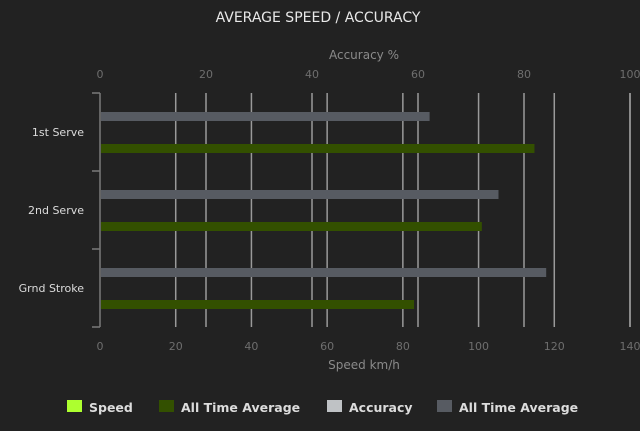 Image resolution: width=640 pixels, height=431 pixels. What do you see at coordinates (56, 210) in the screenshot?
I see `category-label: 2nd Serve` at bounding box center [56, 210].